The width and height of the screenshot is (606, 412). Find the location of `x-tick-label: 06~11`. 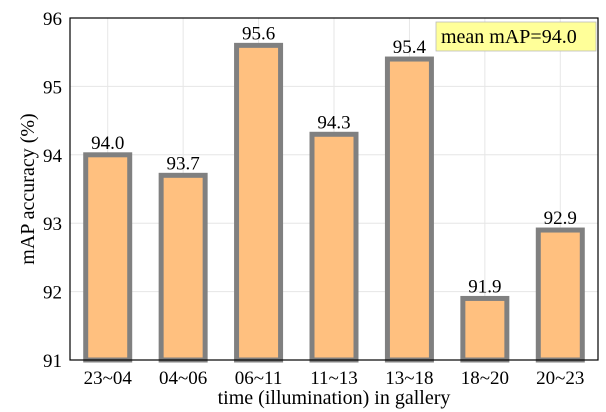

x-tick-label: 06~11 is located at coordinates (259, 378).